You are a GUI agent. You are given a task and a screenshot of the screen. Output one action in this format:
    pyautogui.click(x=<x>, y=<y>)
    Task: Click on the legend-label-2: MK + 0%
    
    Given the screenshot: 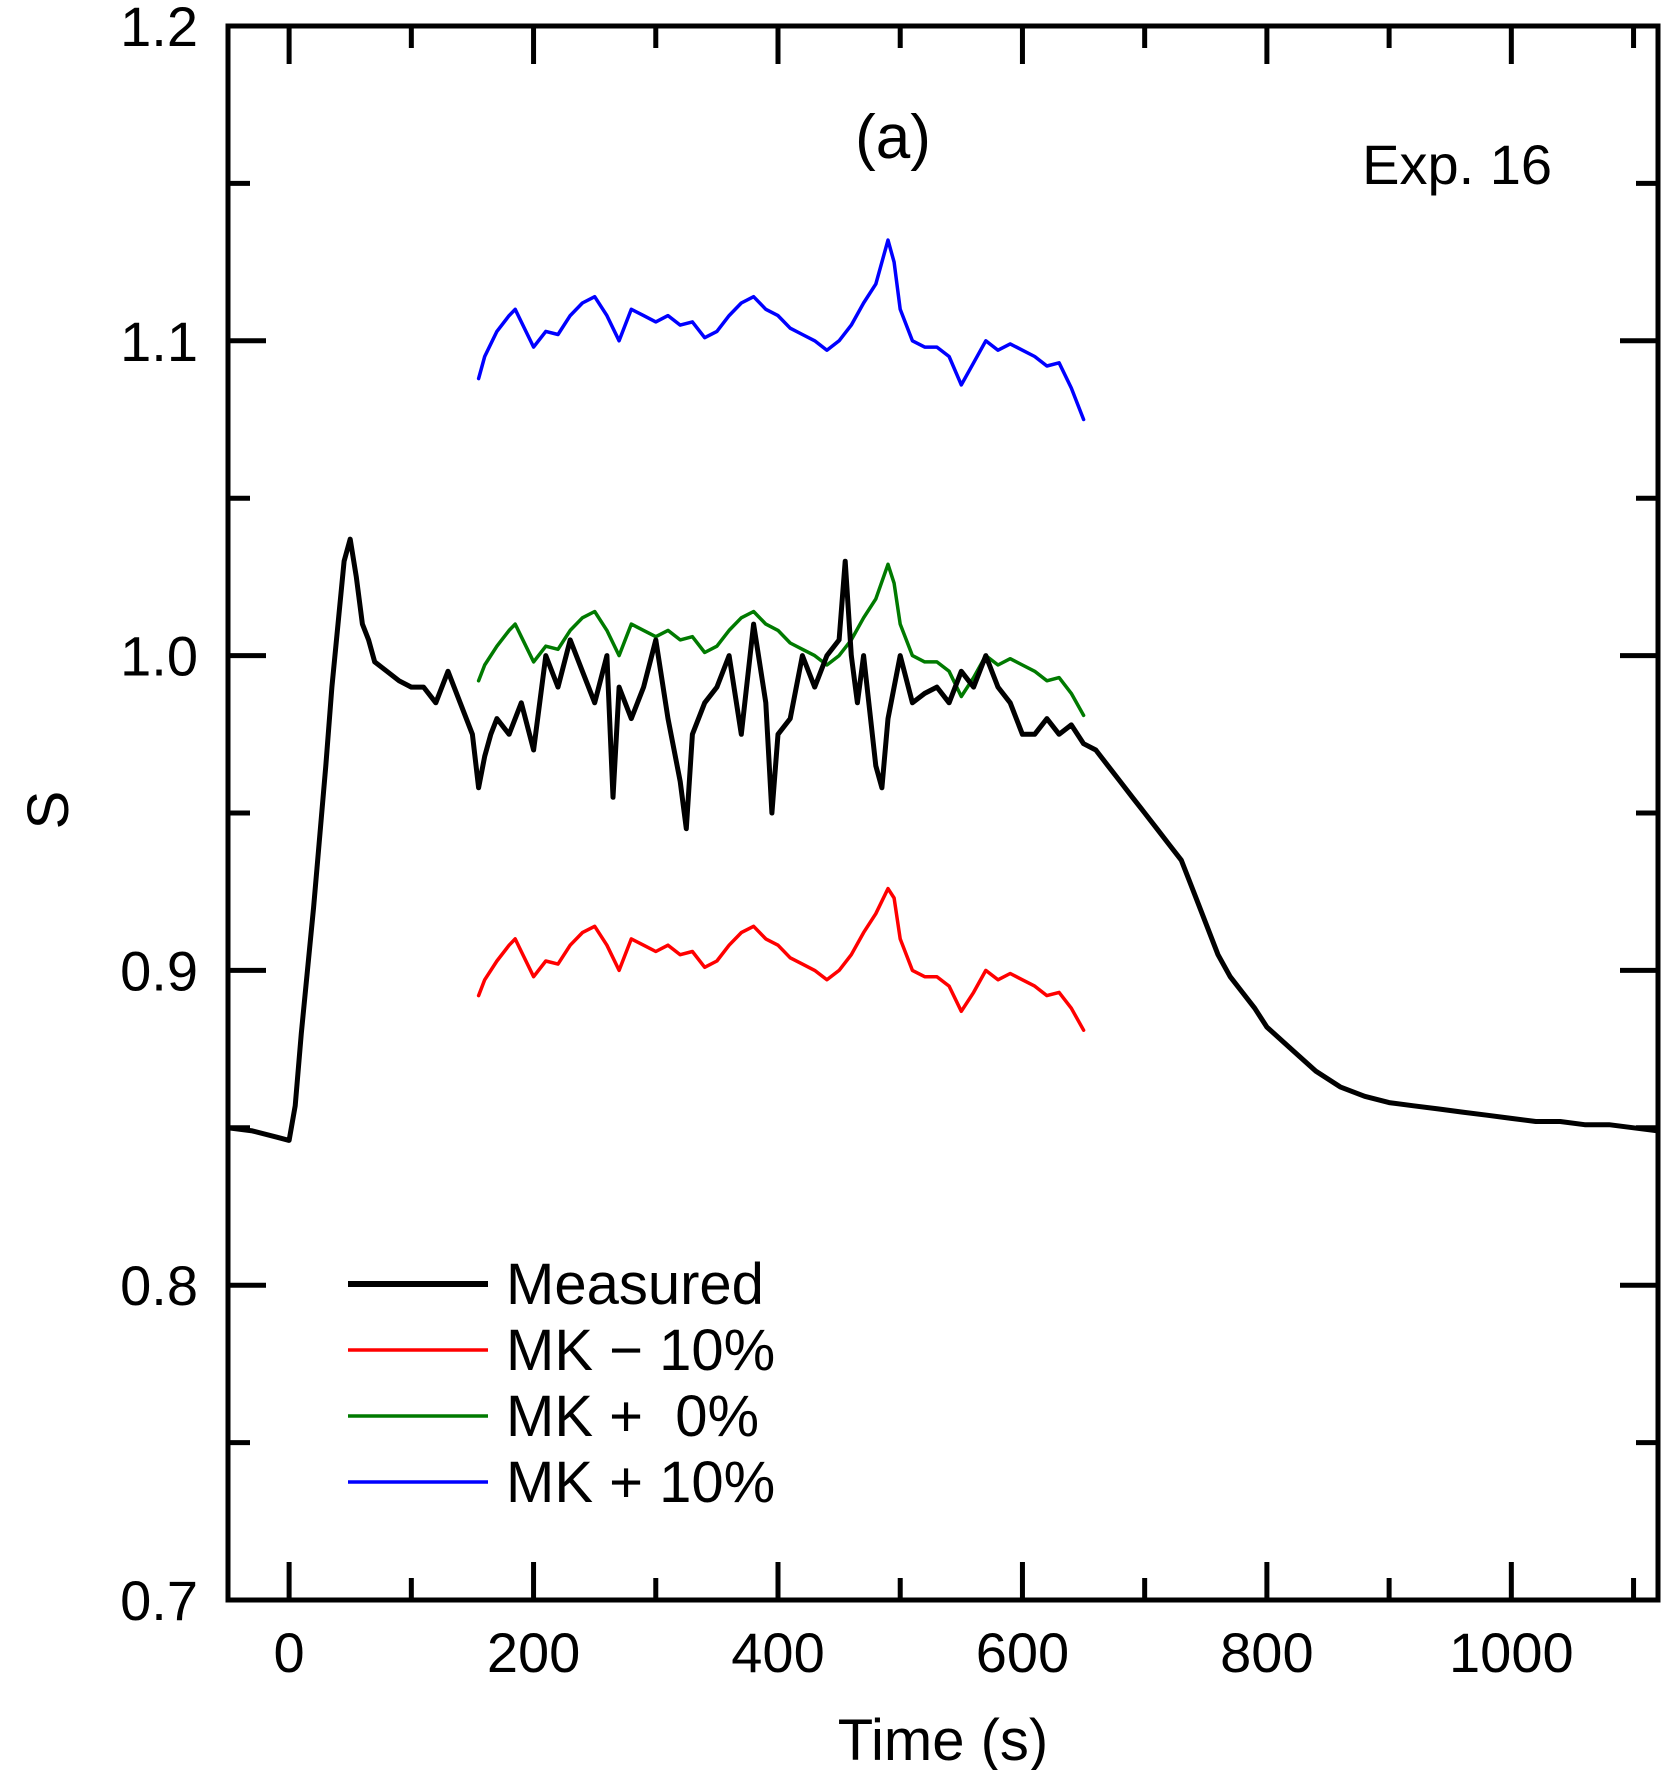 What is the action you would take?
    pyautogui.click(x=632, y=1416)
    